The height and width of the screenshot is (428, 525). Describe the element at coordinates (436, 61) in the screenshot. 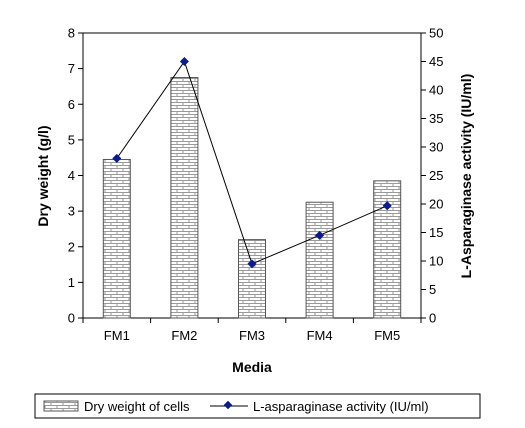

I see `right-tick-label: 45` at that location.